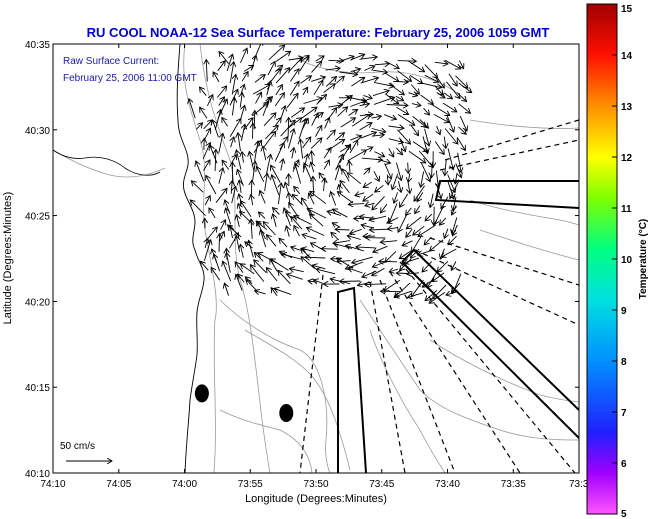 The height and width of the screenshot is (519, 651). What do you see at coordinates (381, 484) in the screenshot?
I see `x-tick-label: 73:45` at bounding box center [381, 484].